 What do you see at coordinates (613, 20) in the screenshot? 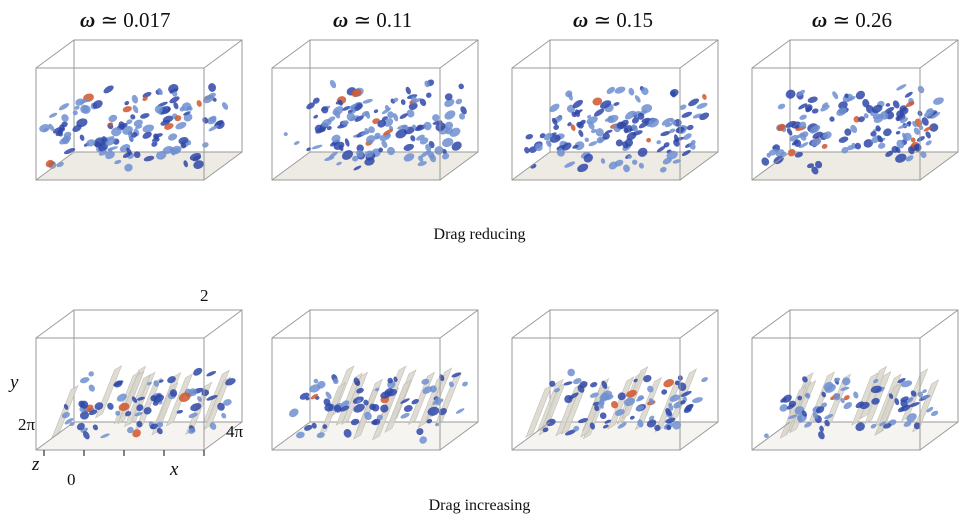
I see `omega-label-col3: ω ≃ 0.15` at bounding box center [613, 20].